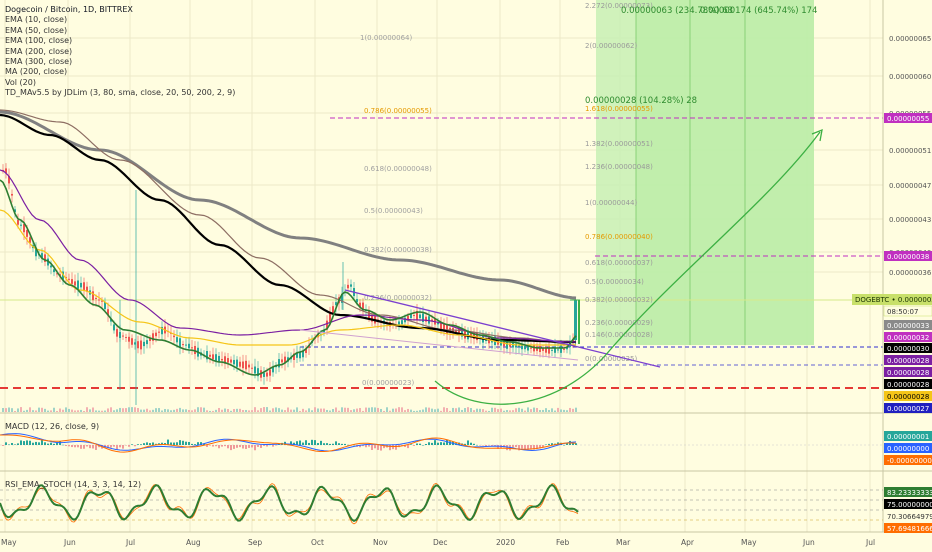  Describe the element at coordinates (893, 300) in the screenshot. I see `last-price-badge: DOGEBTC • 0.00000033` at that location.